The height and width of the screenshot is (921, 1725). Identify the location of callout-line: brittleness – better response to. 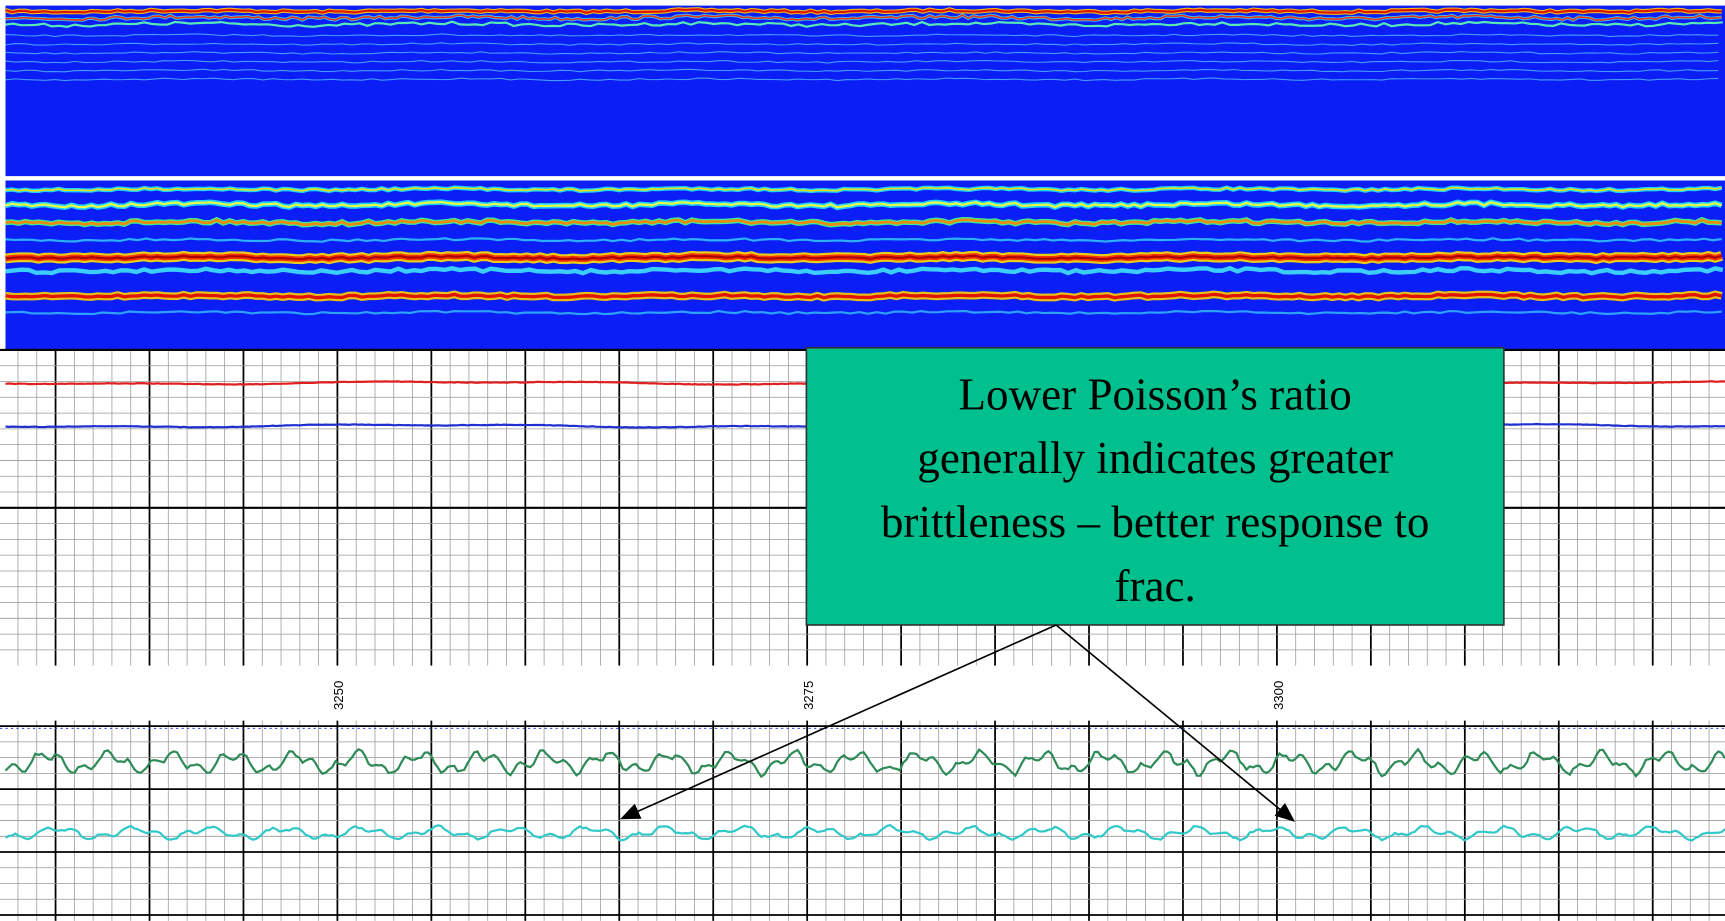
(1155, 522).